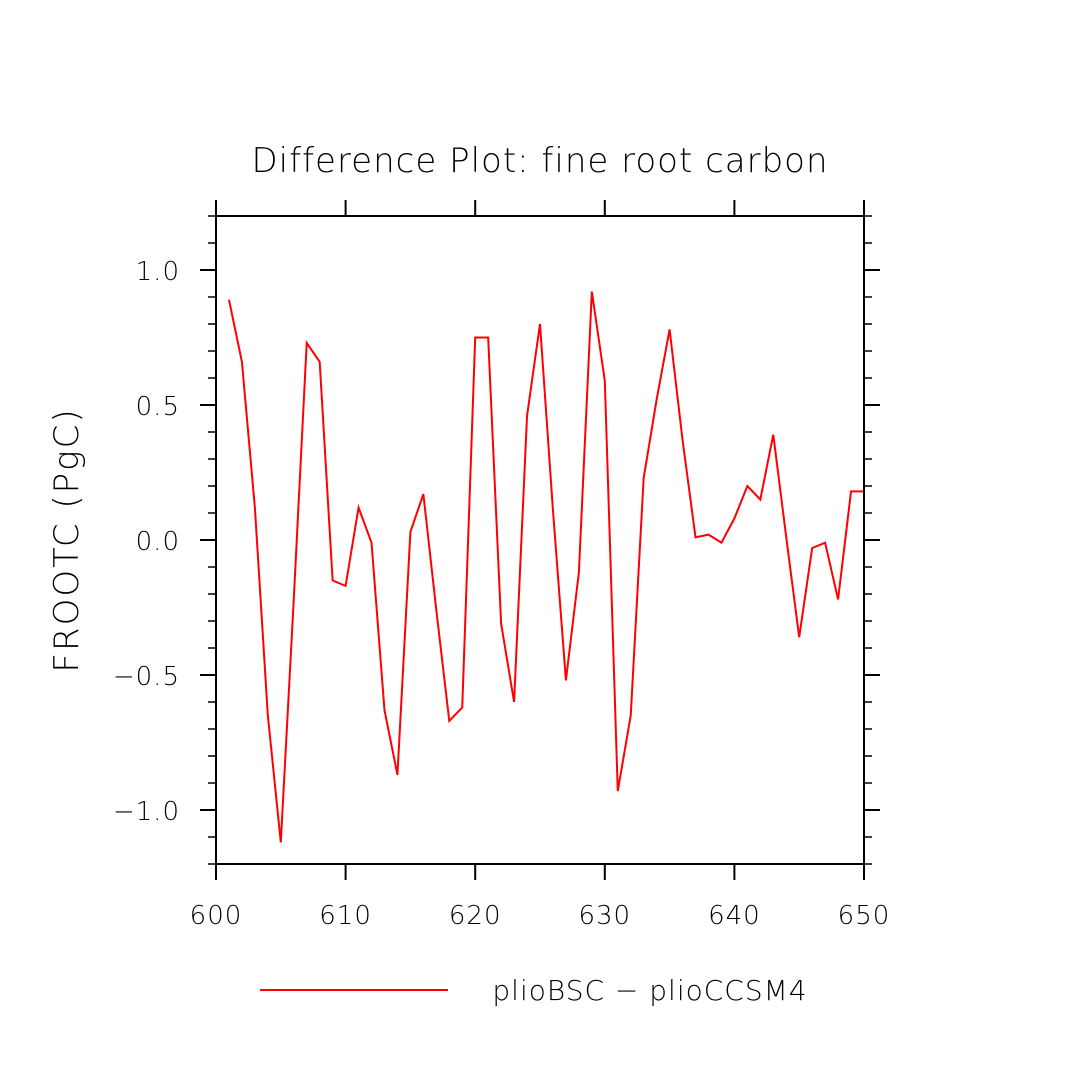 The image size is (1080, 1085). Describe the element at coordinates (864, 916) in the screenshot. I see `x-tick-label: 650` at that location.